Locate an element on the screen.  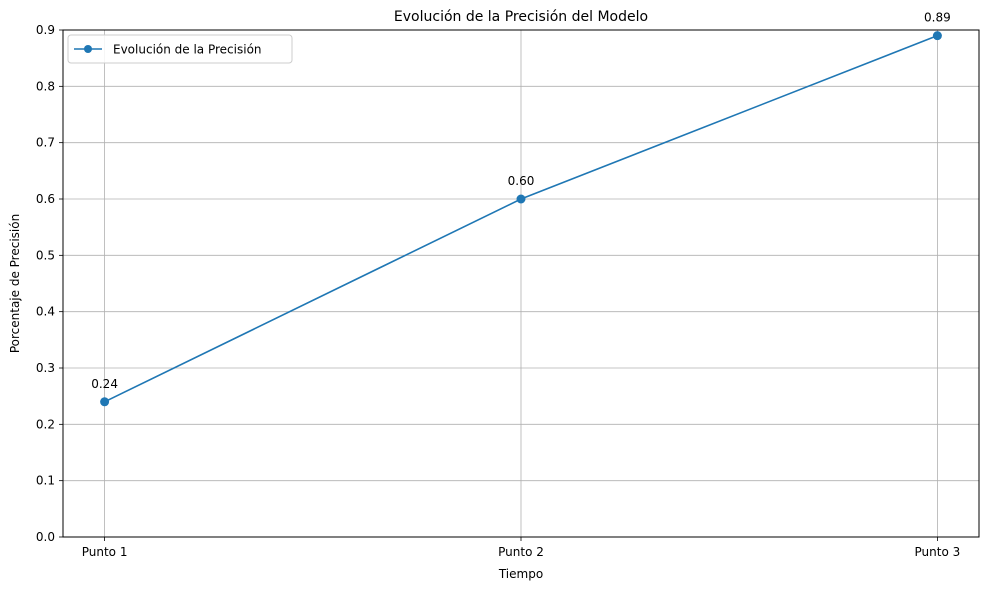
x-tick-label: Punto 3 is located at coordinates (938, 552).